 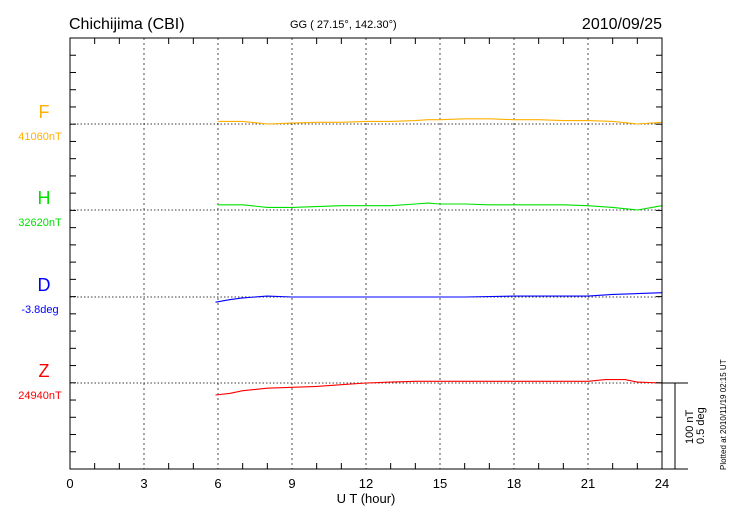 I want to click on series-line-f, so click(x=440, y=121).